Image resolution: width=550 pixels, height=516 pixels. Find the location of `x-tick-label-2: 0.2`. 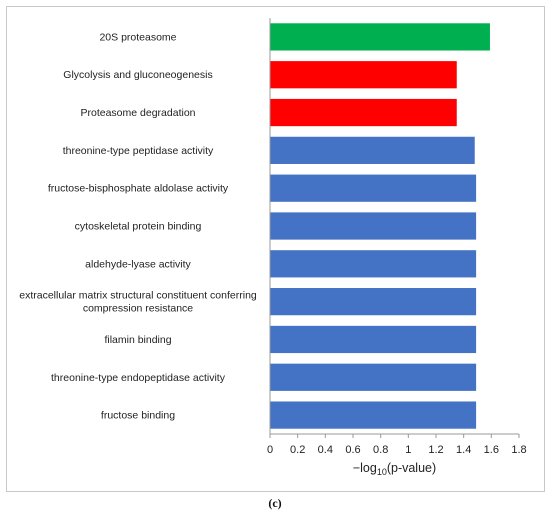

x-tick-label-2: 0.2 is located at coordinates (297, 450).